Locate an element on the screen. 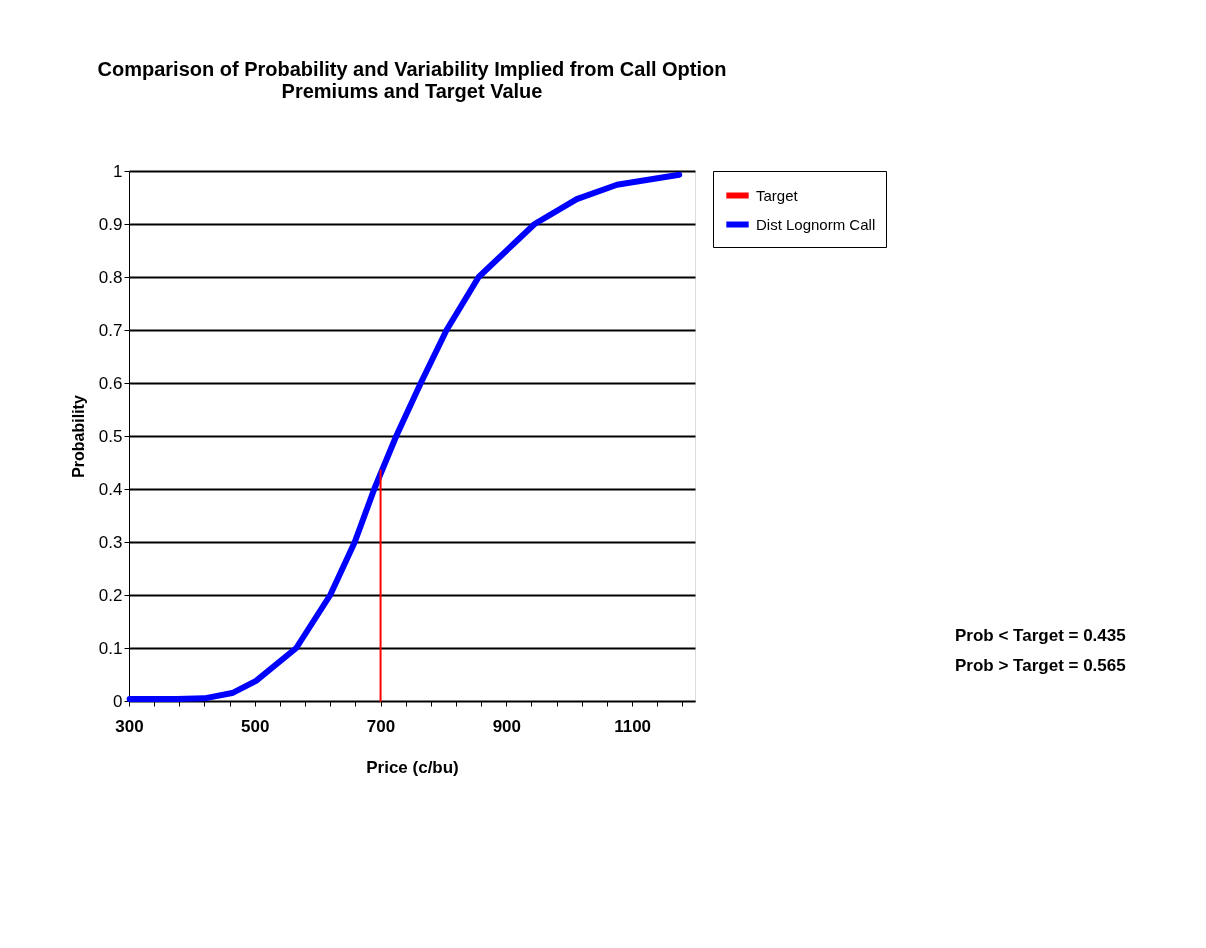  y-axis-title: Probability is located at coordinates (78, 436).